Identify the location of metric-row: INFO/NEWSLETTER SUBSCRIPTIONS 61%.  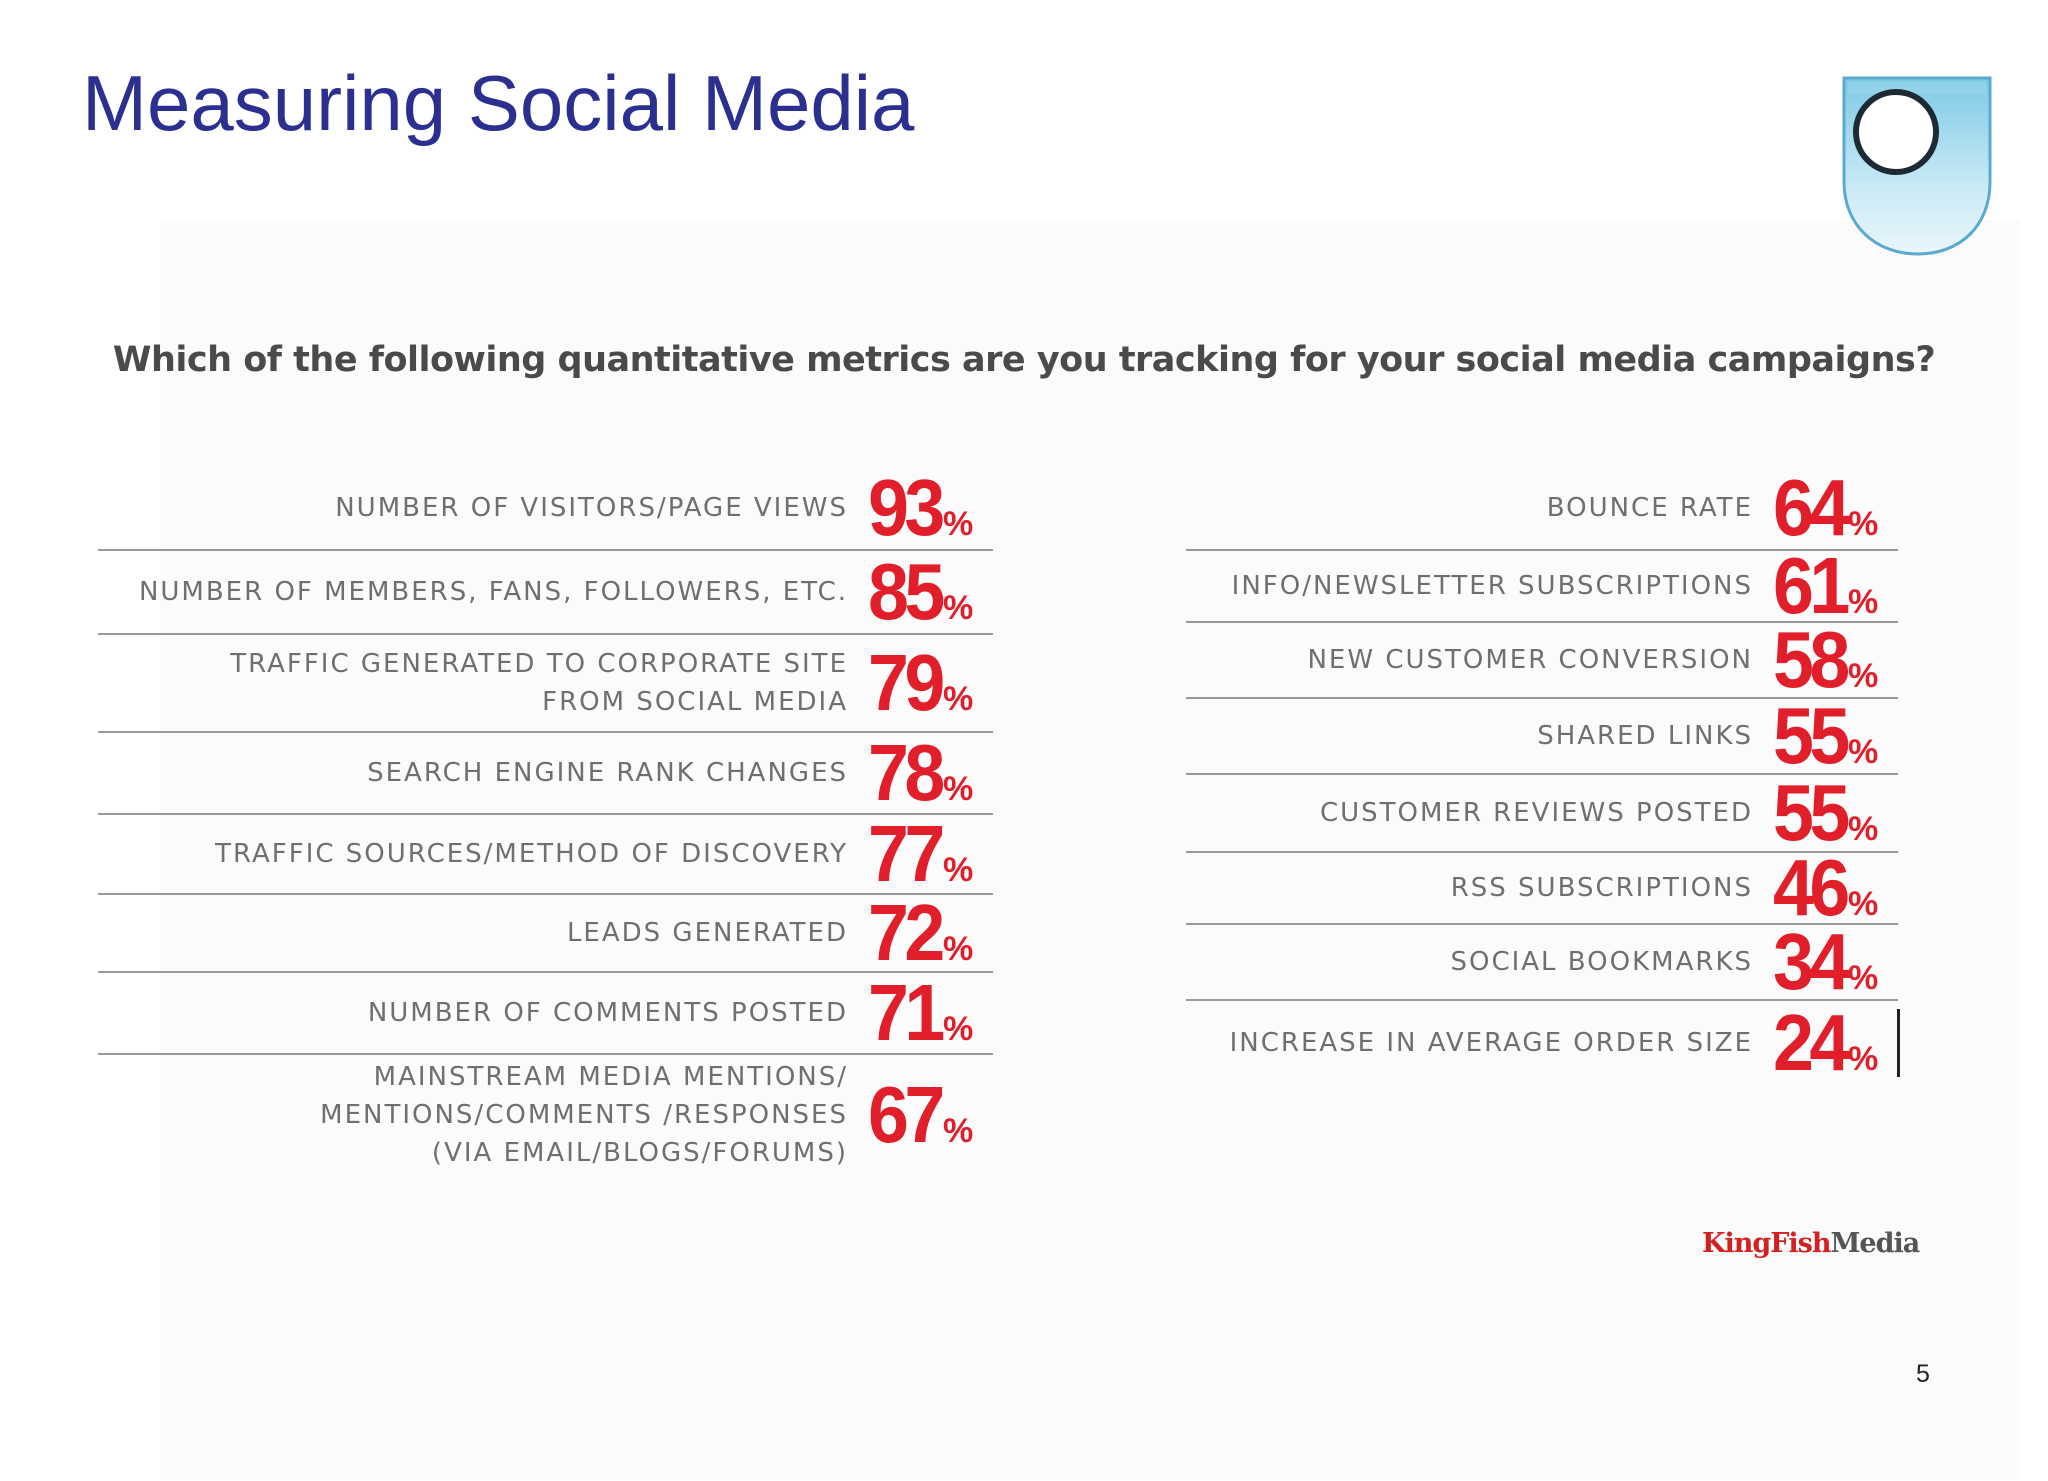
(1542, 586).